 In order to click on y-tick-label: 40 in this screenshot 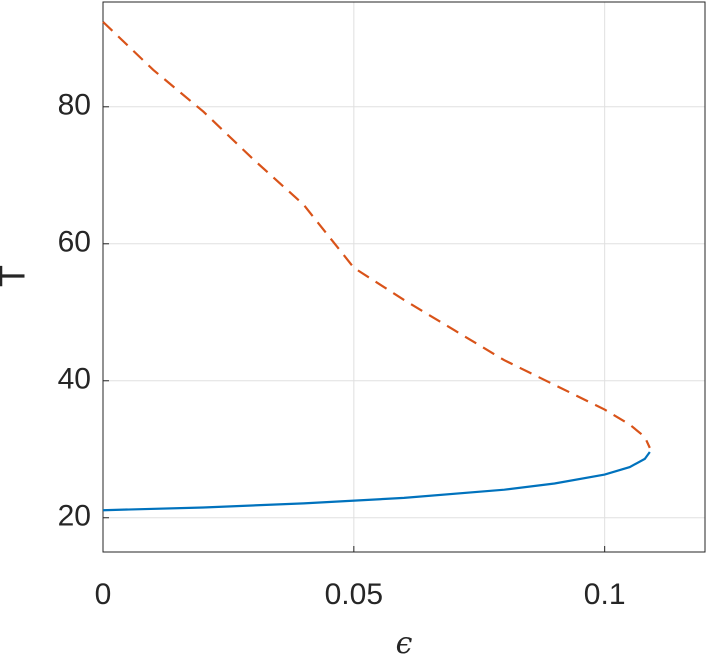, I will do `click(74, 379)`.